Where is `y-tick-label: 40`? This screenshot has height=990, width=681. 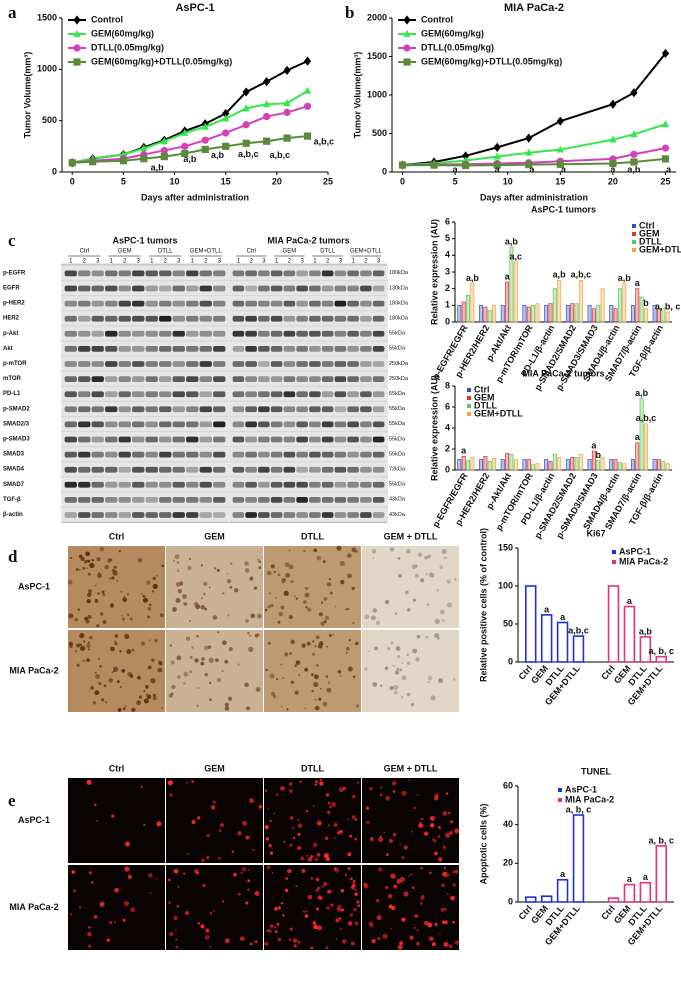 y-tick-label: 40 is located at coordinates (508, 824).